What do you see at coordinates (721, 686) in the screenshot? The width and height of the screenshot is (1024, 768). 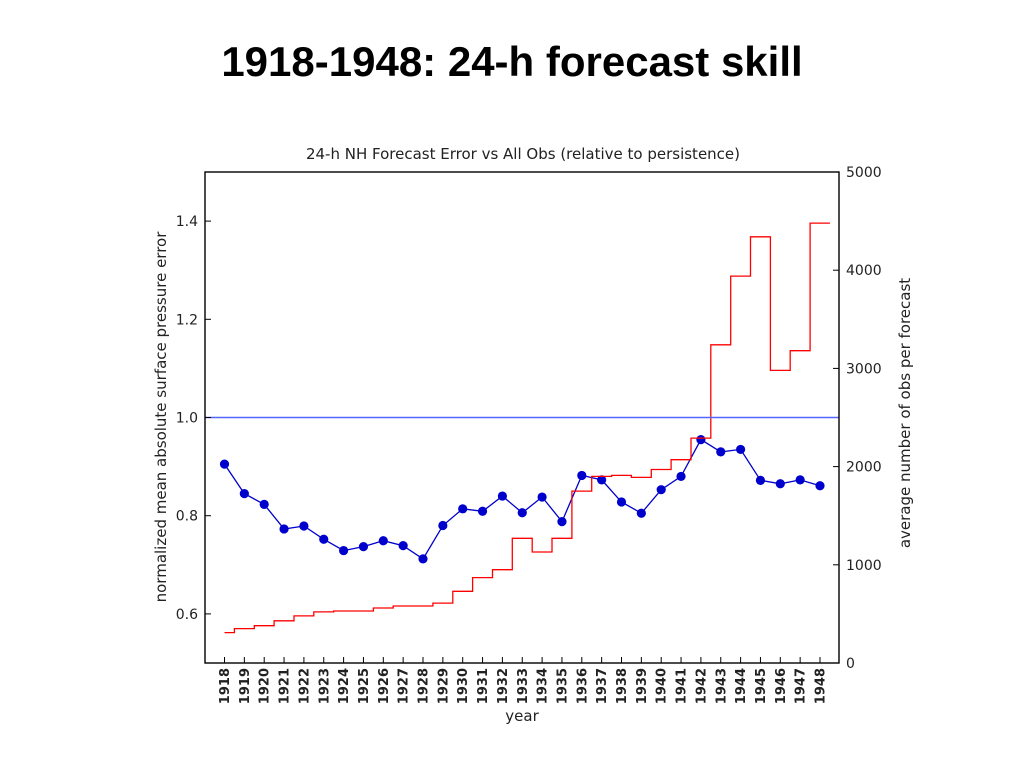 I see `x-tick-label: 1943` at bounding box center [721, 686].